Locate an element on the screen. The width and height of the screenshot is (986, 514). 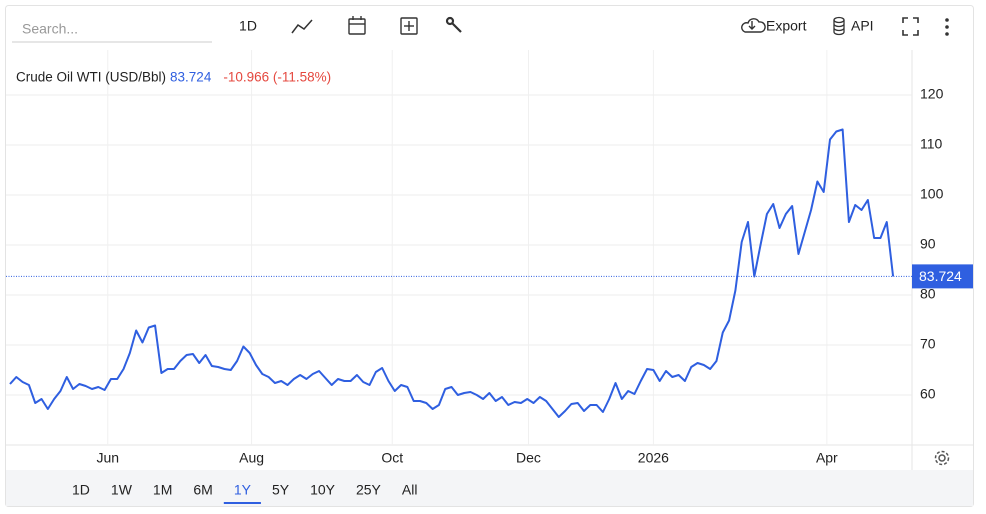
x-tick-label: Aug is located at coordinates (251, 458).